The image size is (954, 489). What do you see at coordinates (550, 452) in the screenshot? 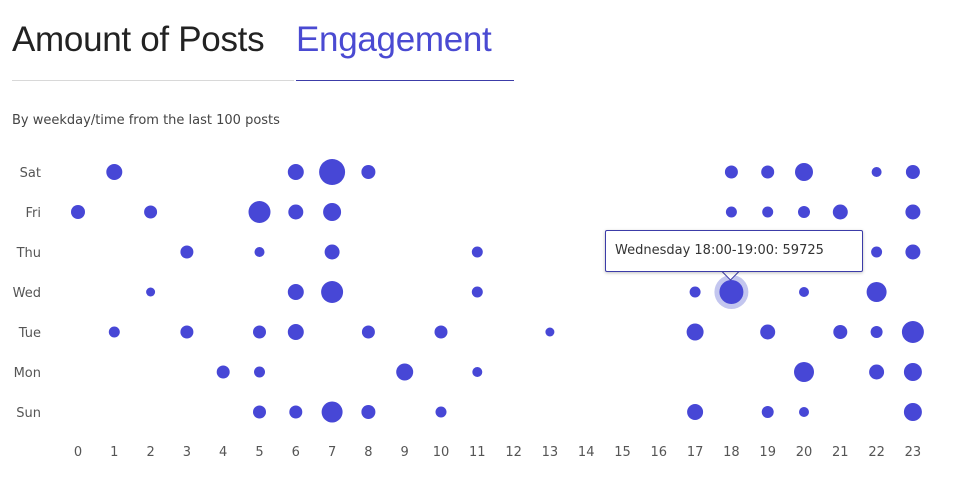
I see `x-tick-label-13: 13` at bounding box center [550, 452].